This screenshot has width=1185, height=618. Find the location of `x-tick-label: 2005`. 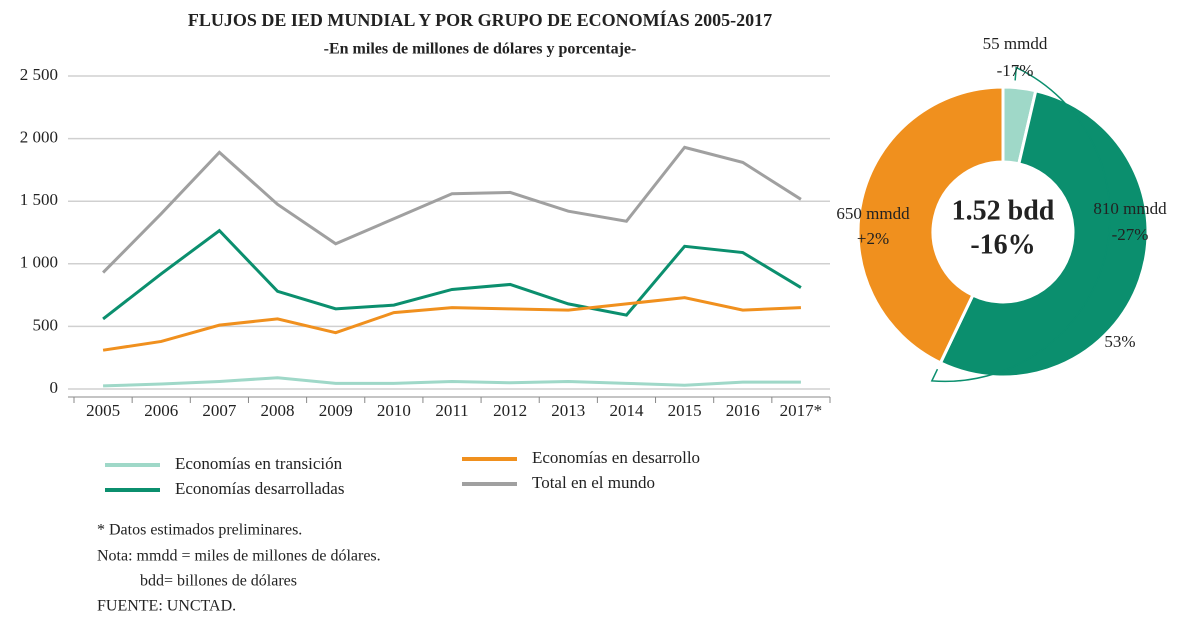

x-tick-label: 2005 is located at coordinates (103, 410).